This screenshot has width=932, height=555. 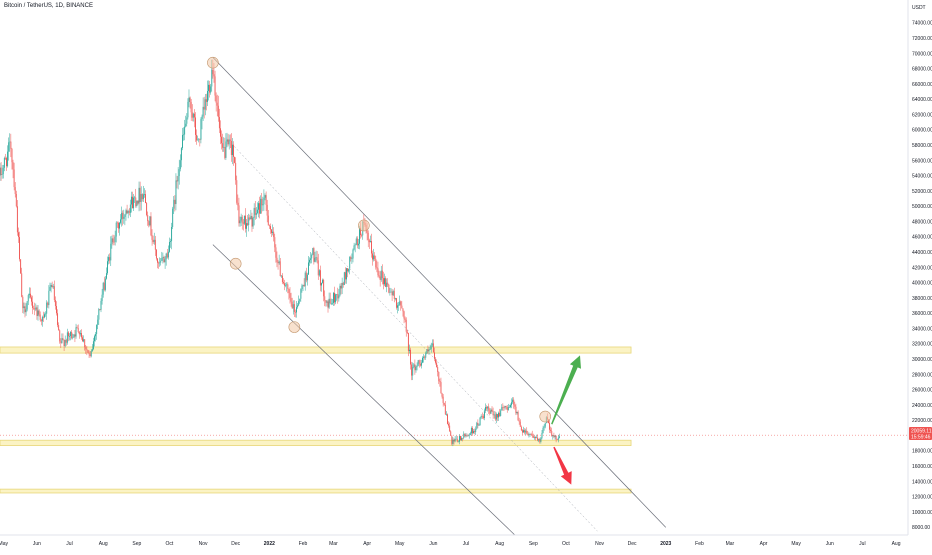 What do you see at coordinates (170, 544) in the screenshot?
I see `time-tick-label: Oct` at bounding box center [170, 544].